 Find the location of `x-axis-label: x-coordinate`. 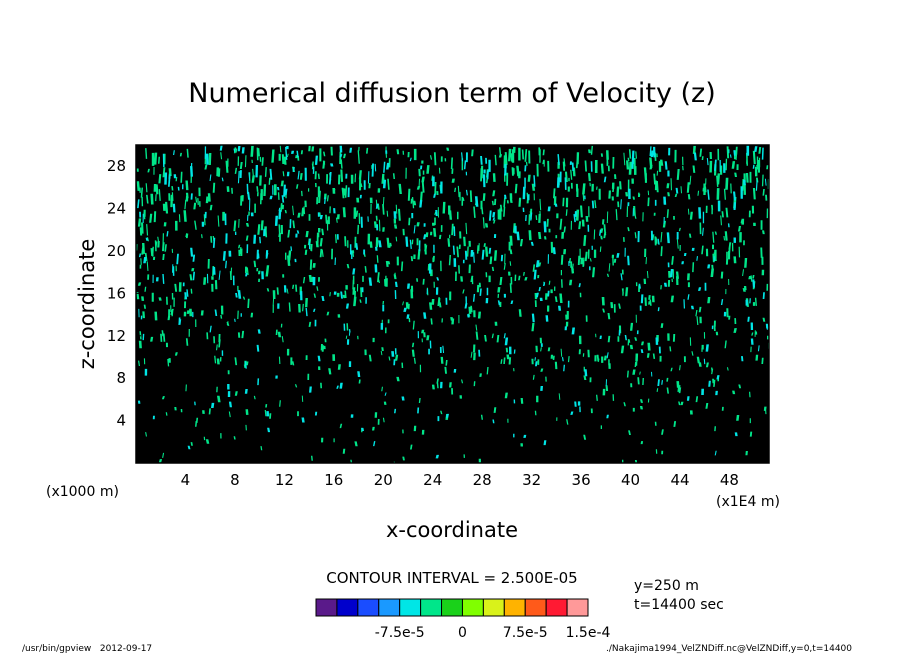

x-axis-label: x-coordinate is located at coordinates (452, 530).